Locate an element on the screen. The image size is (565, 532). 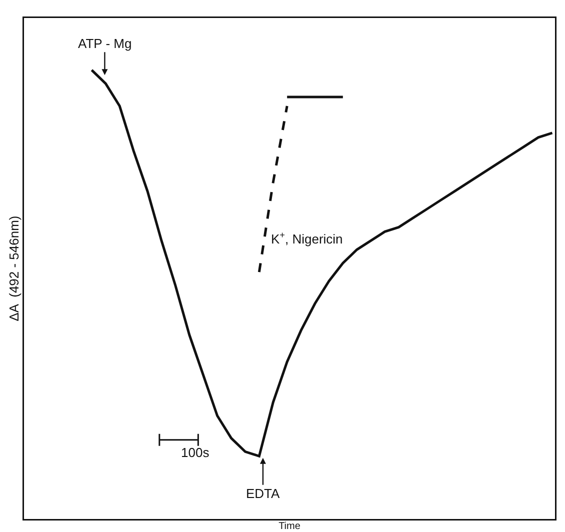
y-axis-title: ΔA (492 - 546nm) is located at coordinates (14, 269).